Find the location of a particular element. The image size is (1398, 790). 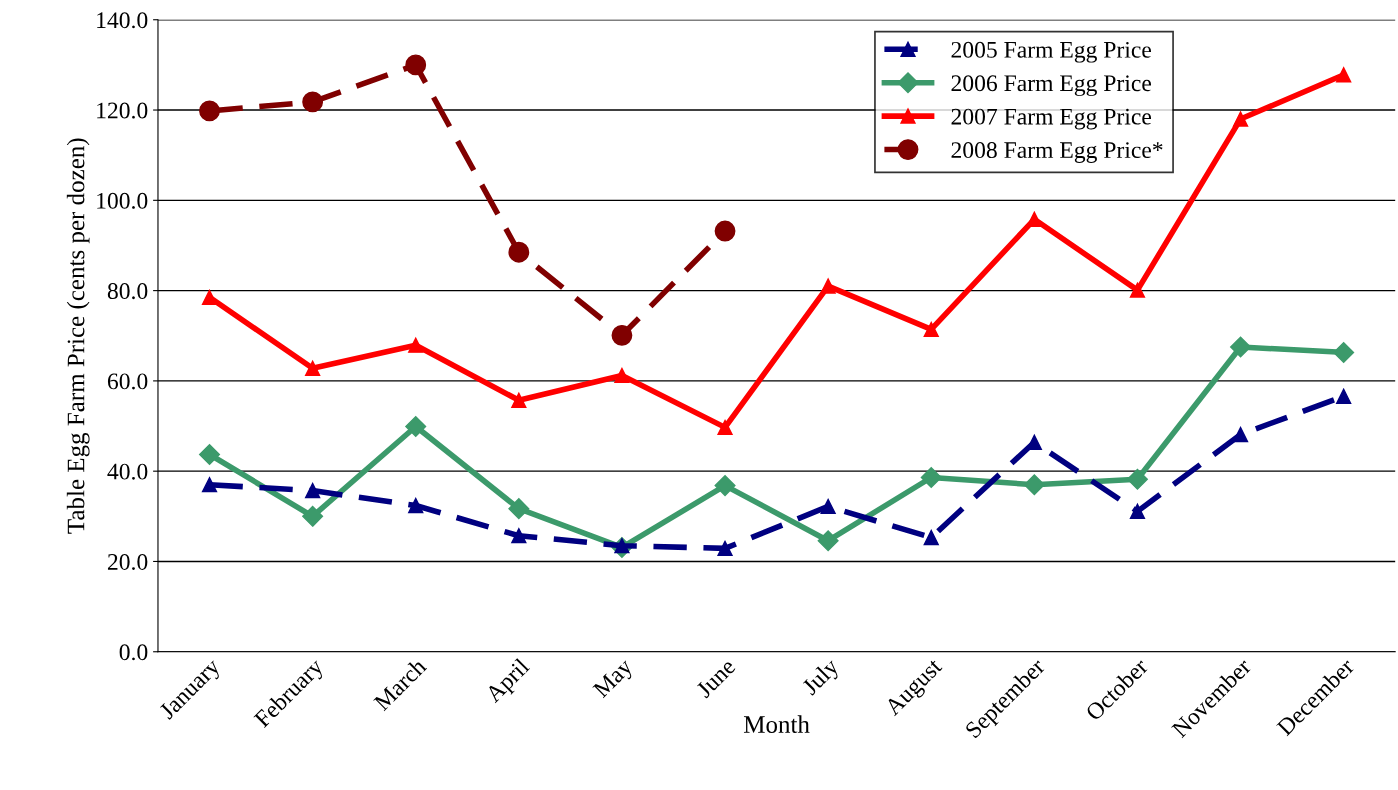

legend-label: 2005 Farm Egg Price is located at coordinates (1051, 52).